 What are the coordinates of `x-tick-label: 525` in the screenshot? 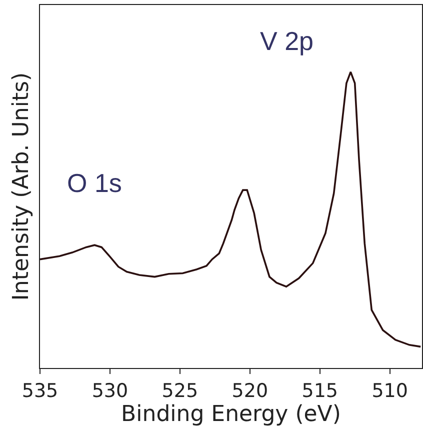 It's located at (180, 391).